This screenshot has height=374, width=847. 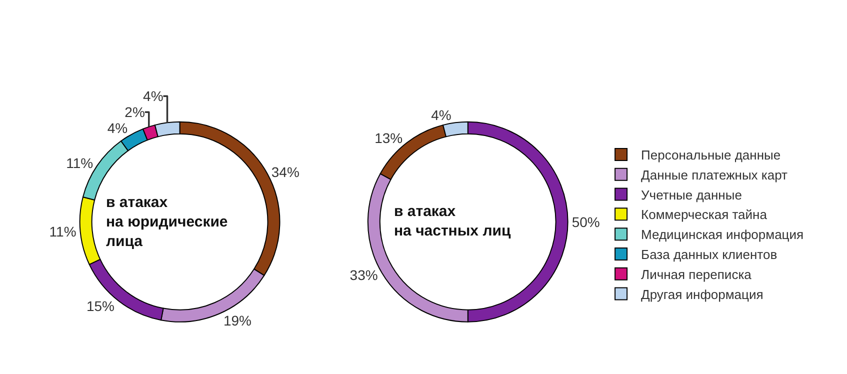 What do you see at coordinates (586, 222) in the screenshot?
I see `data-label: 50%` at bounding box center [586, 222].